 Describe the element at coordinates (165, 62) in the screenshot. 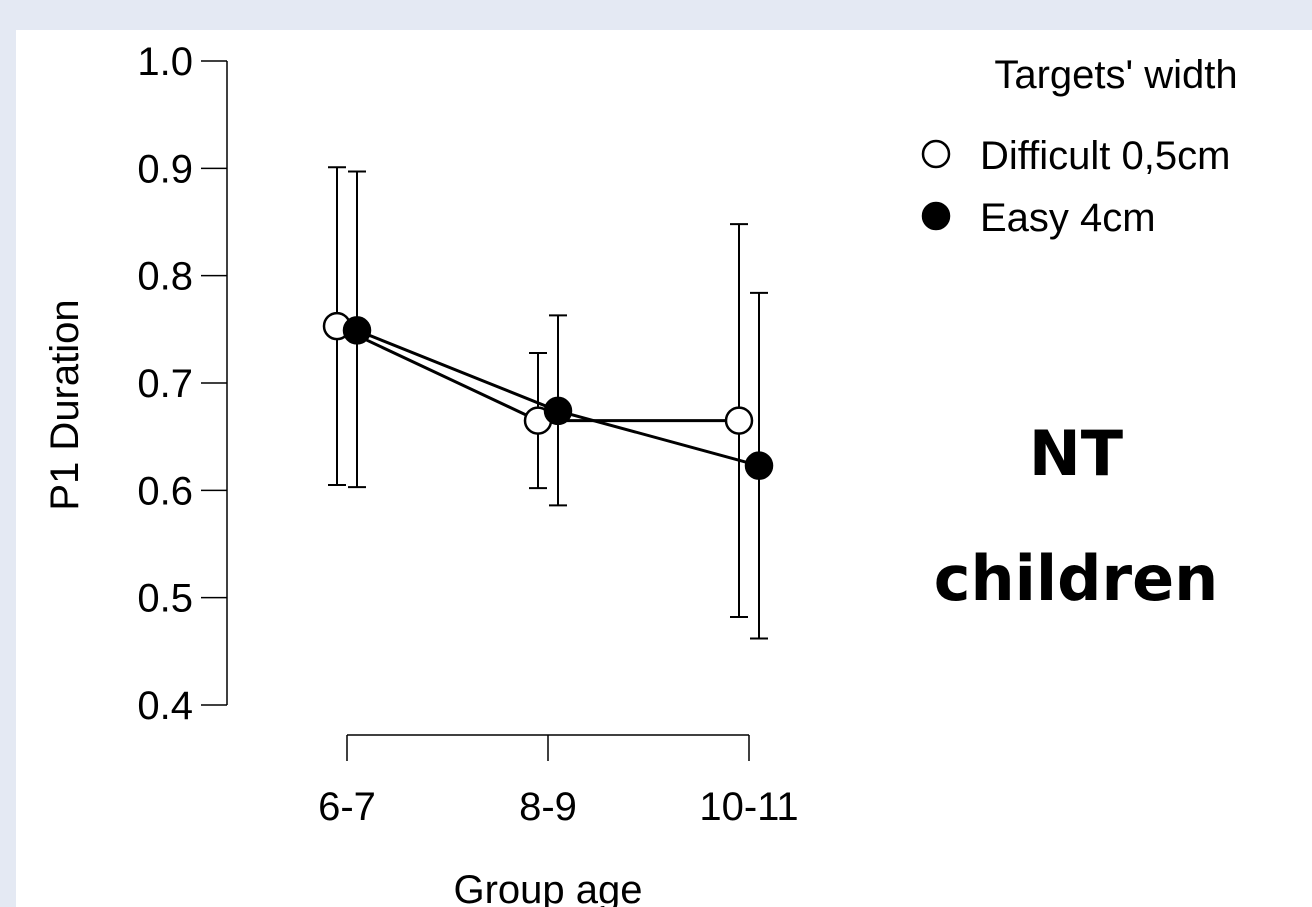

I see `y-tick-label: 1.0` at that location.